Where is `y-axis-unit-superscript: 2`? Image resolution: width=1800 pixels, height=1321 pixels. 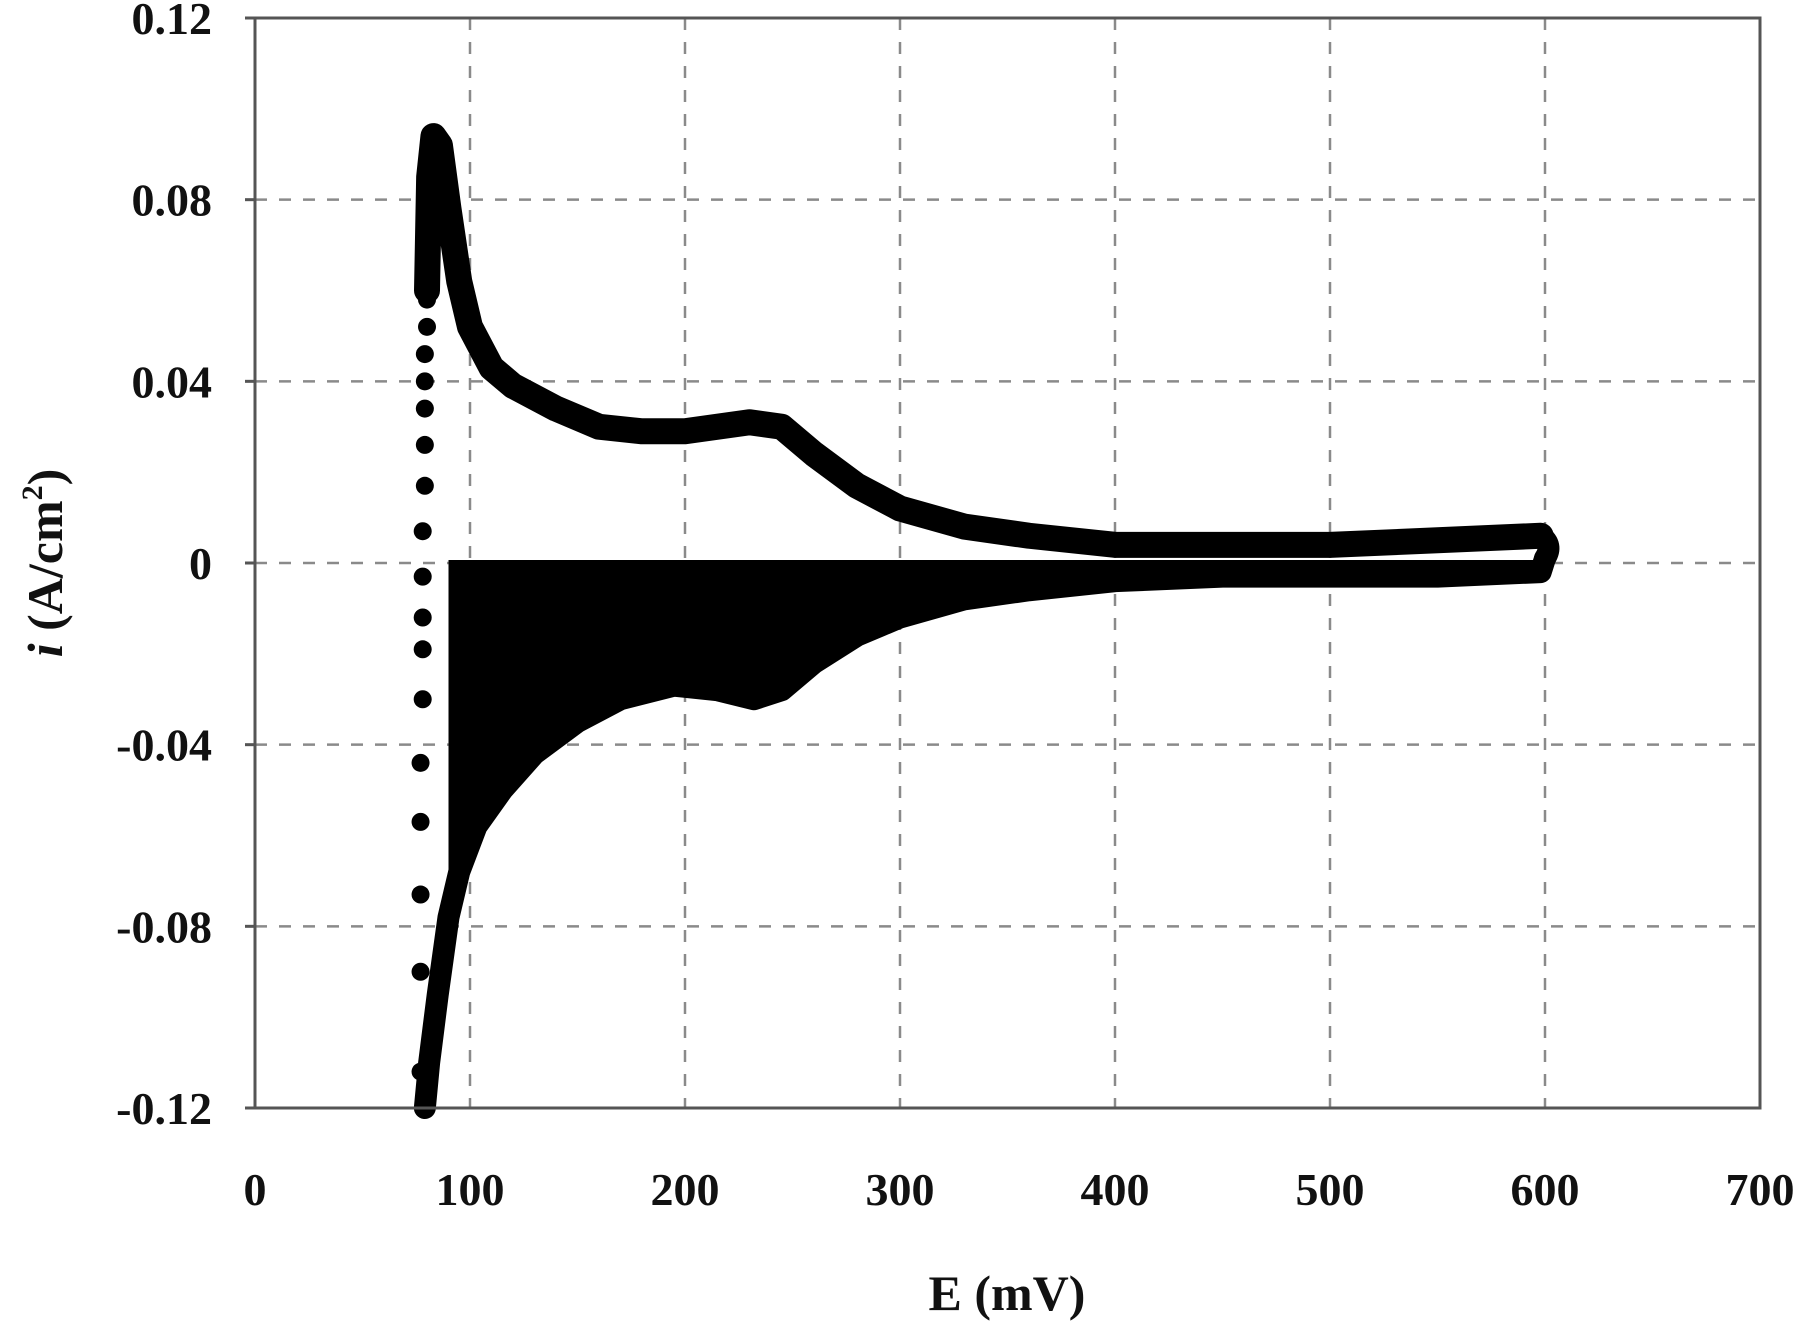
y-axis-unit-superscript: 2 is located at coordinates (32, 492).